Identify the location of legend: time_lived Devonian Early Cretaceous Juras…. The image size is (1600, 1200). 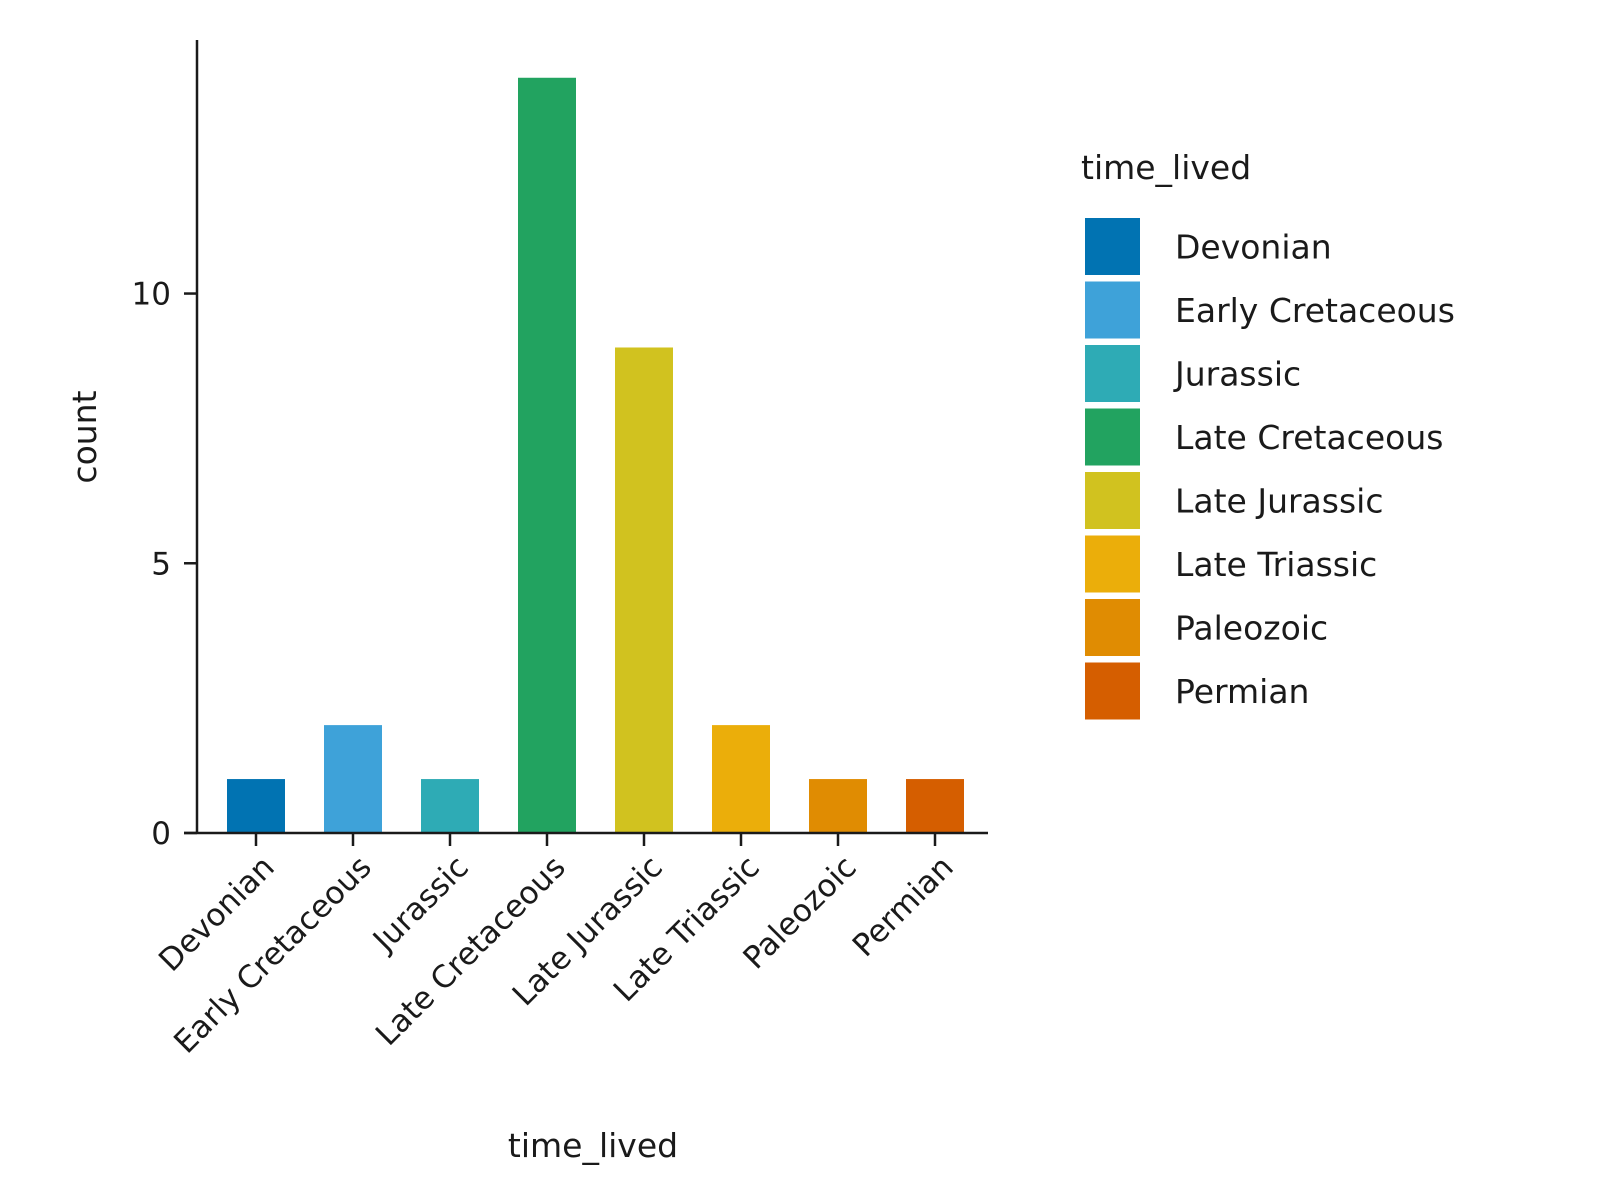
(1268, 434).